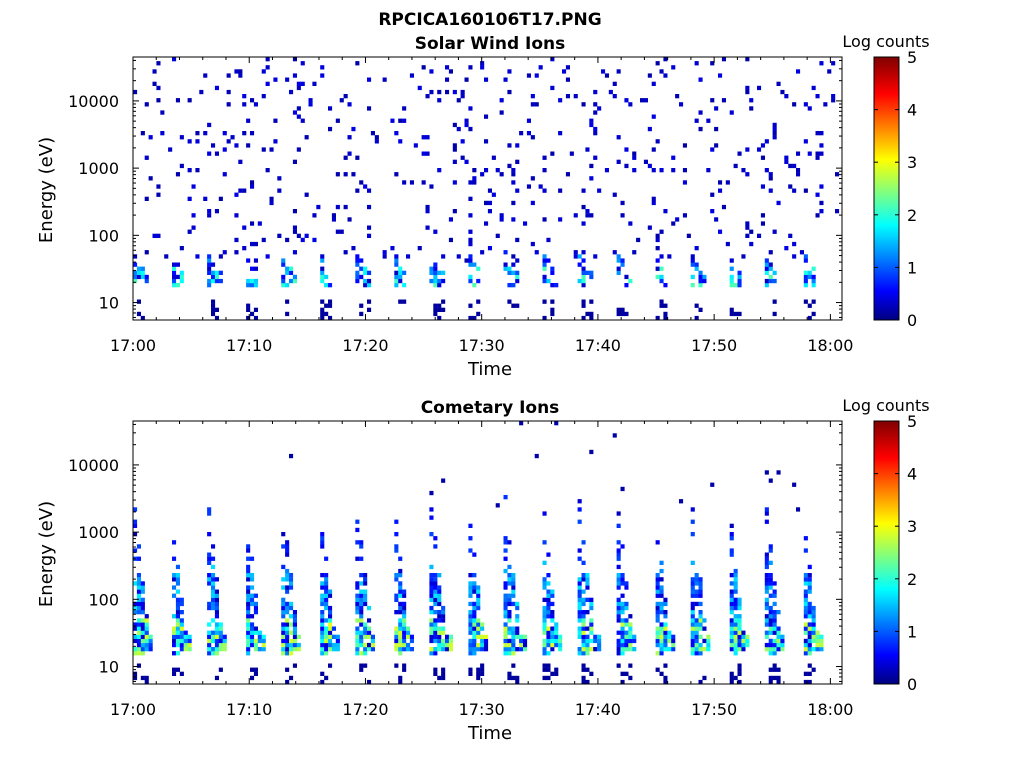 The width and height of the screenshot is (1024, 768). What do you see at coordinates (93, 101) in the screenshot?
I see `y-tick-label: 10000` at bounding box center [93, 101].